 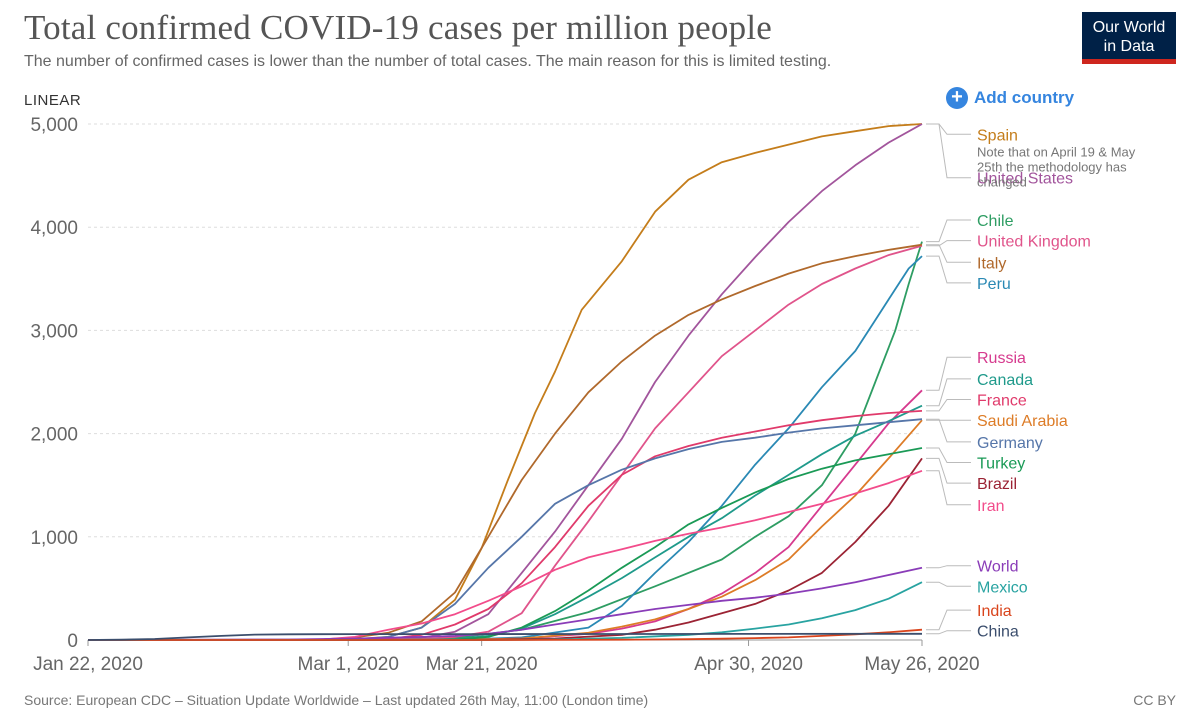 I want to click on x-tick-label: Mar 21, 2020, so click(x=482, y=664).